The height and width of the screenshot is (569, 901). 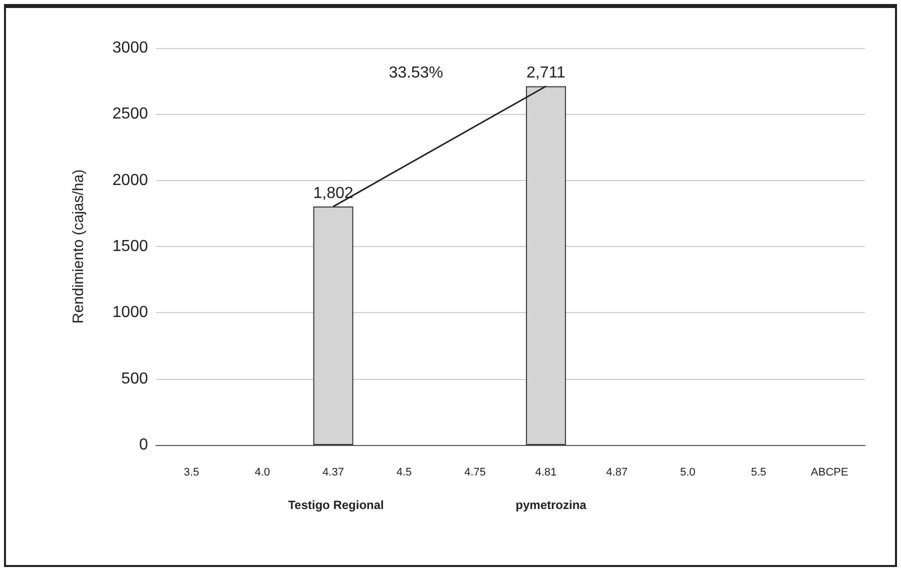 I want to click on y-tick-label: 1500, so click(x=130, y=246).